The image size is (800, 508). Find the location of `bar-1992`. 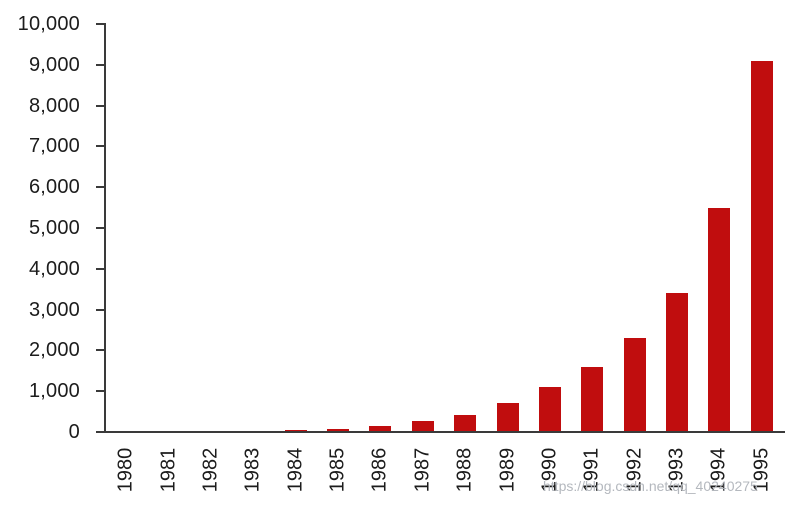

bar-1992 is located at coordinates (634, 385).